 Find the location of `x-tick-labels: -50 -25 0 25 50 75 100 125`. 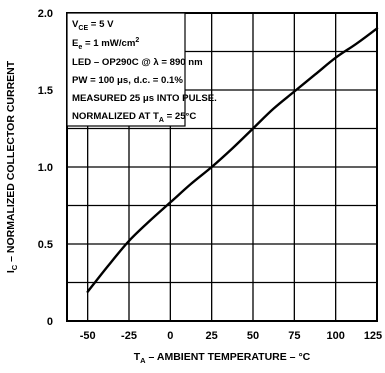

x-tick-labels: -50 -25 0 25 50 75 100 125 is located at coordinates (231, 336).